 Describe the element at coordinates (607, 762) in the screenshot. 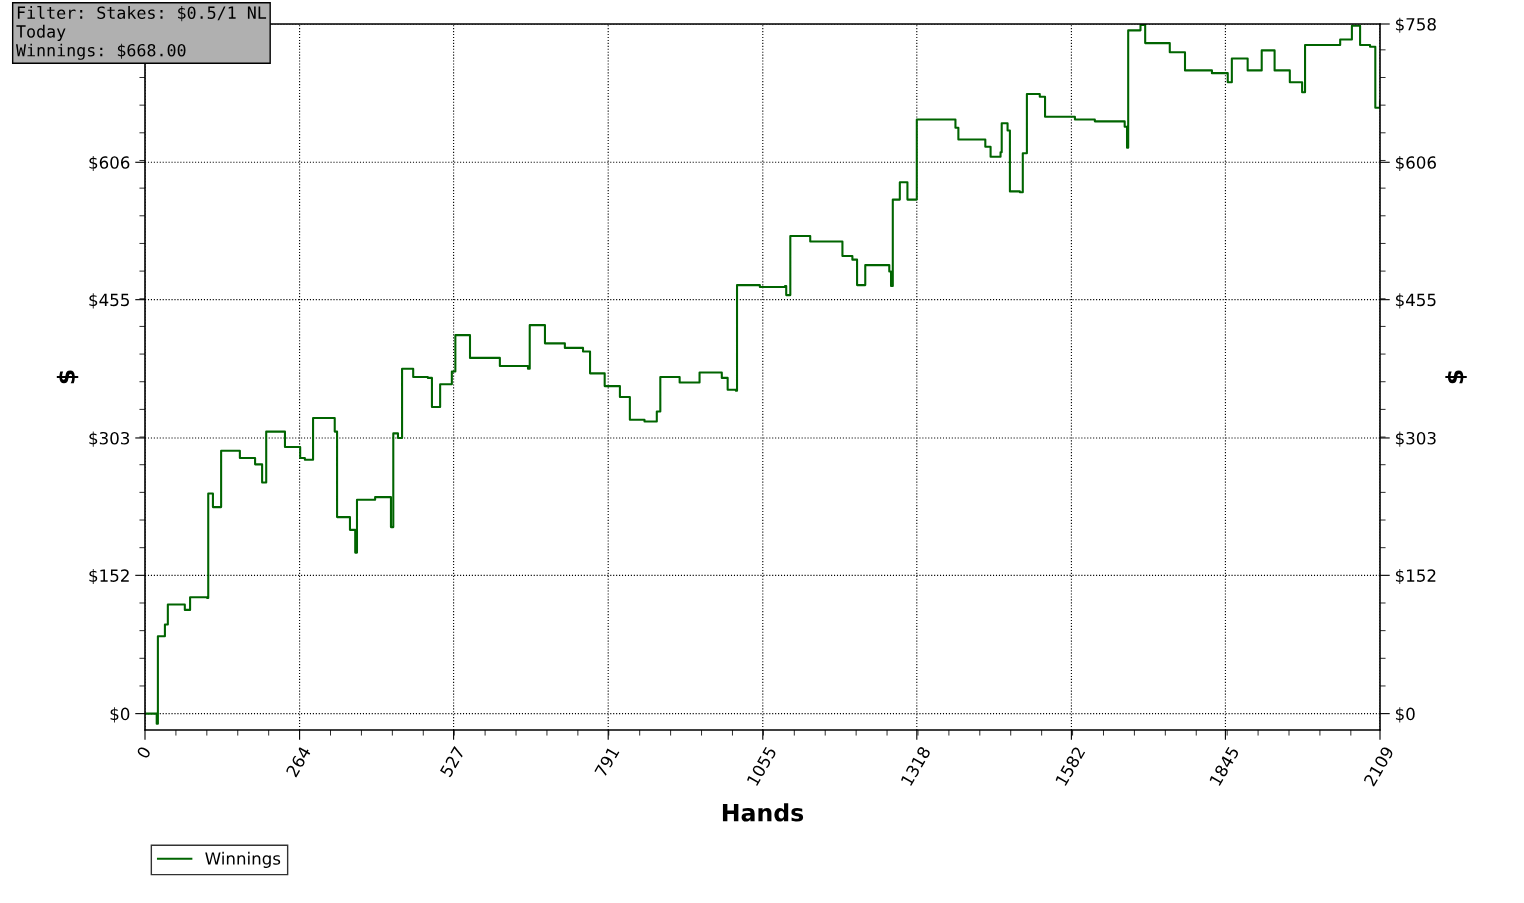

I see `x-tick-label: 791` at that location.